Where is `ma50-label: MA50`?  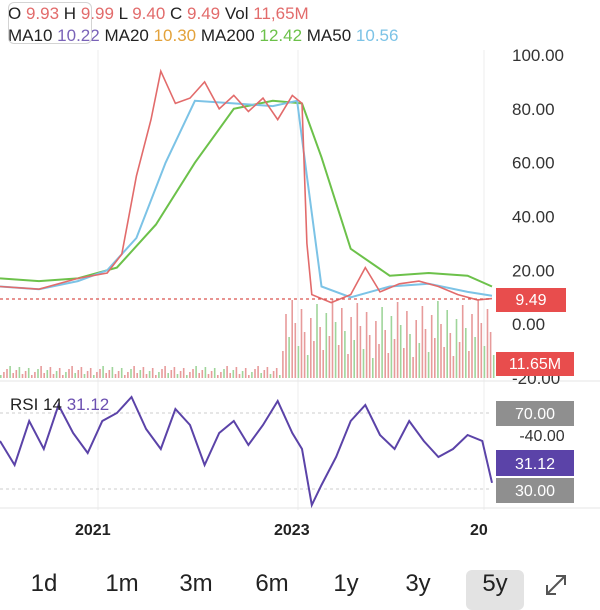
ma50-label: MA50 is located at coordinates (329, 35).